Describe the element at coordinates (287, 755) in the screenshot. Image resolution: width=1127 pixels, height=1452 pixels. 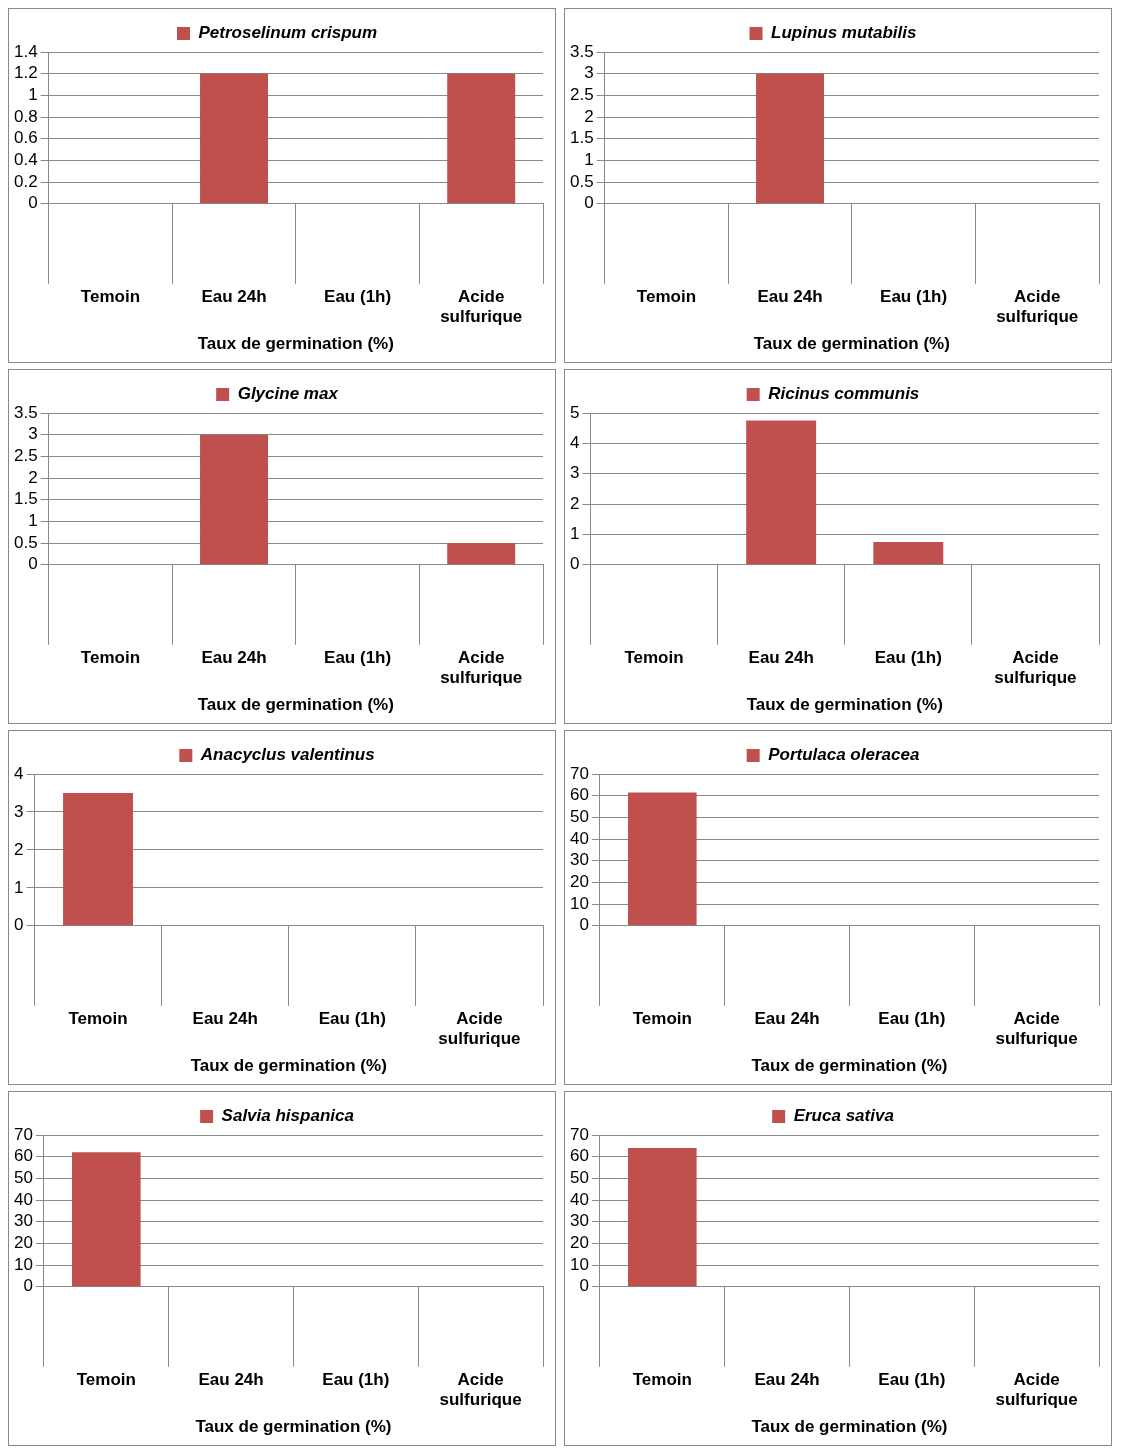
I see `legend-label: Anacyclus valentinus` at that location.